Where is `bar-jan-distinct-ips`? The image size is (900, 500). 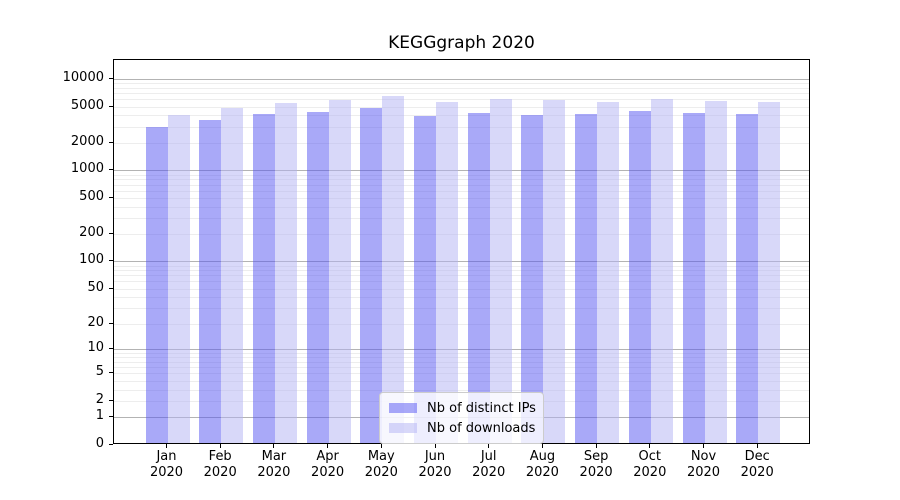 bar-jan-distinct-ips is located at coordinates (156, 285).